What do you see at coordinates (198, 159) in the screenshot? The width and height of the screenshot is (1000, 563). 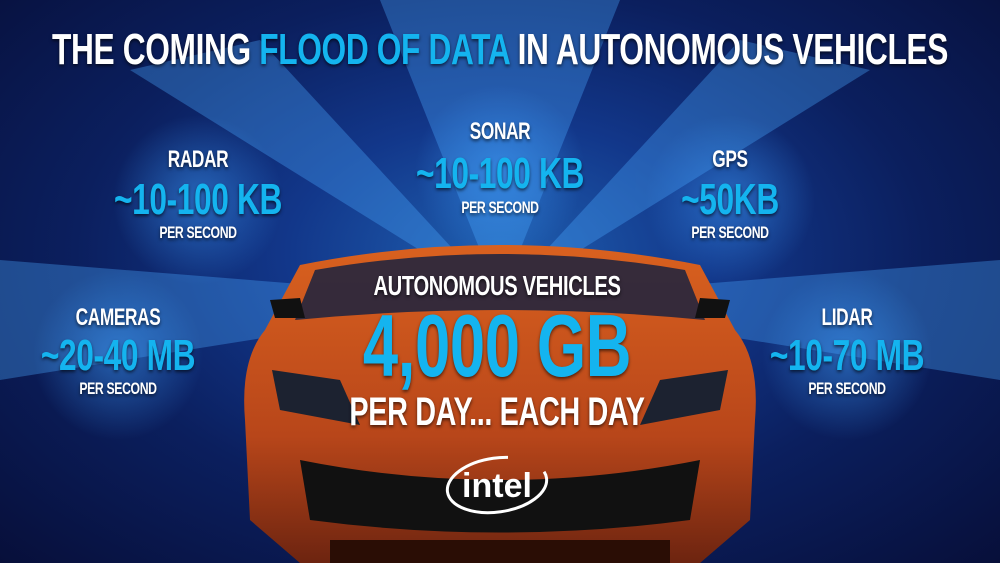 I see `sensor-name: RADAR` at bounding box center [198, 159].